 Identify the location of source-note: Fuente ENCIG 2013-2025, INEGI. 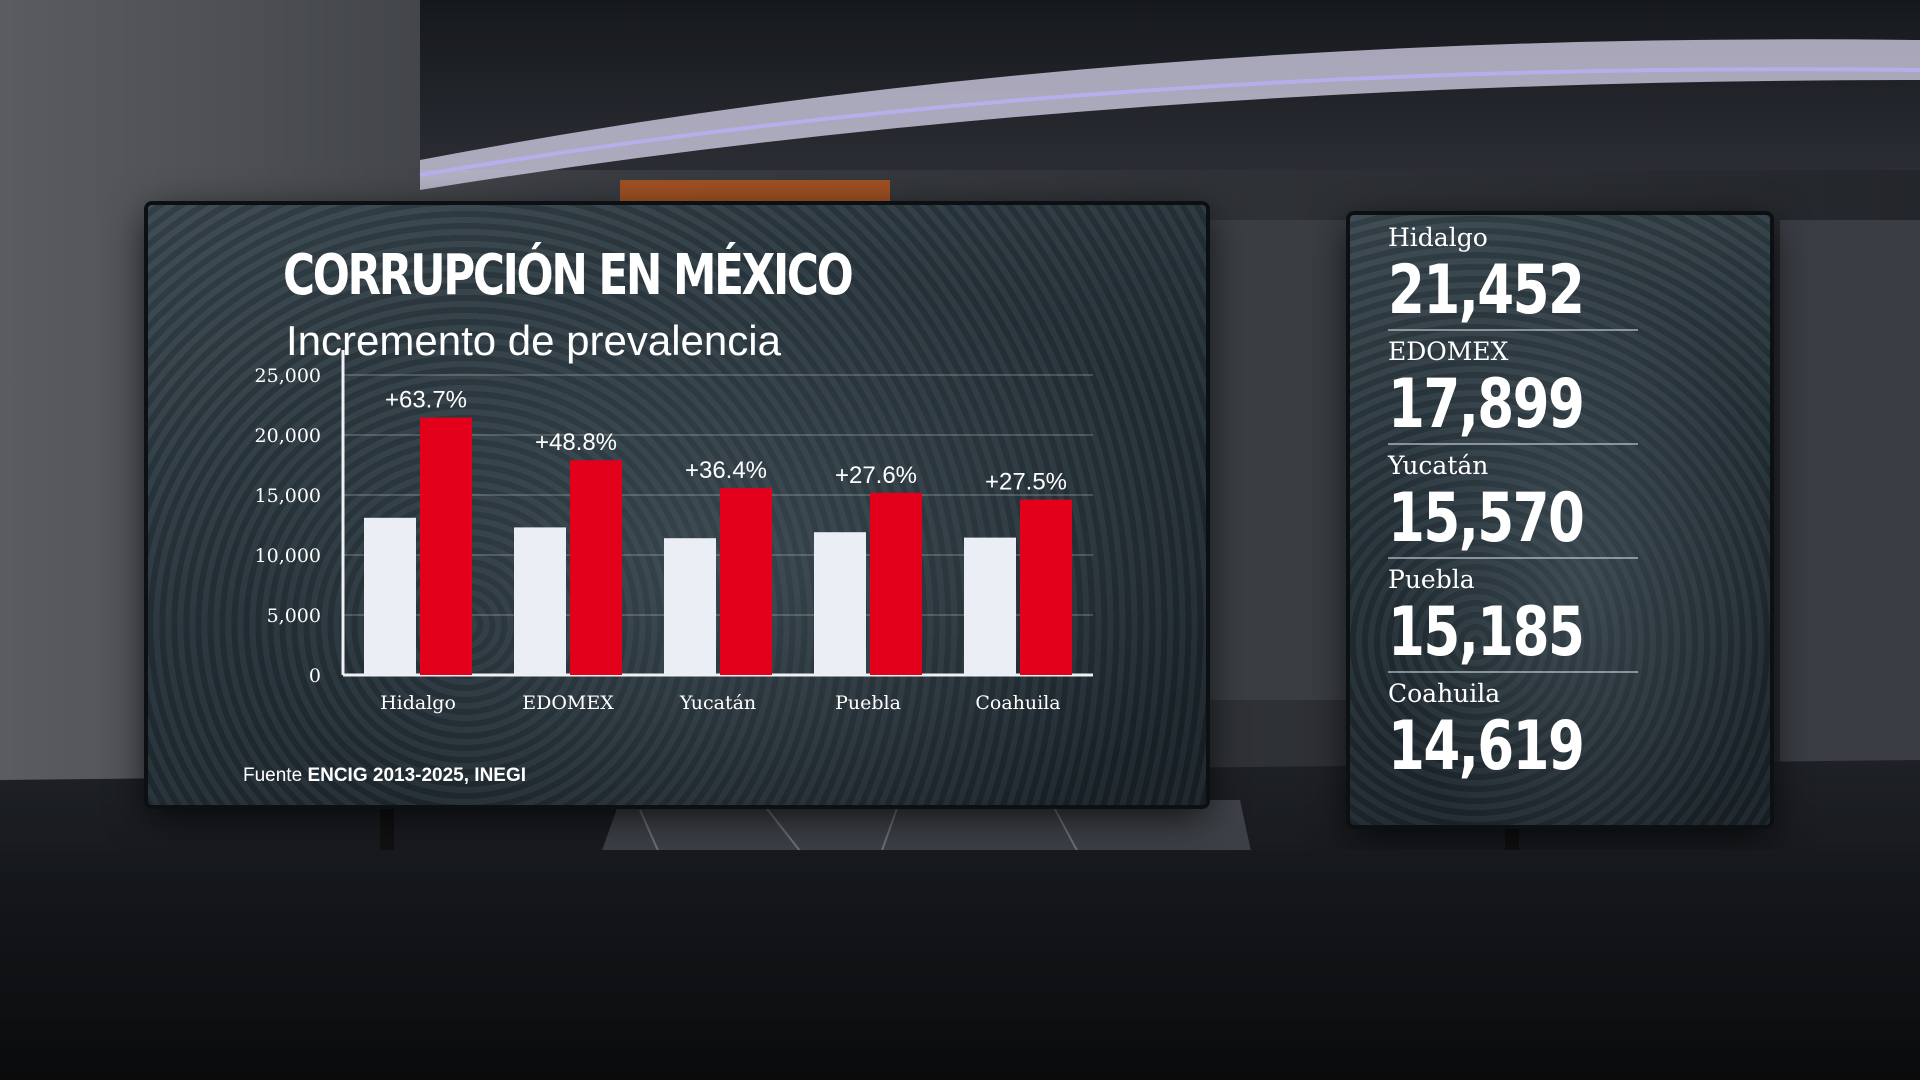
(384, 776).